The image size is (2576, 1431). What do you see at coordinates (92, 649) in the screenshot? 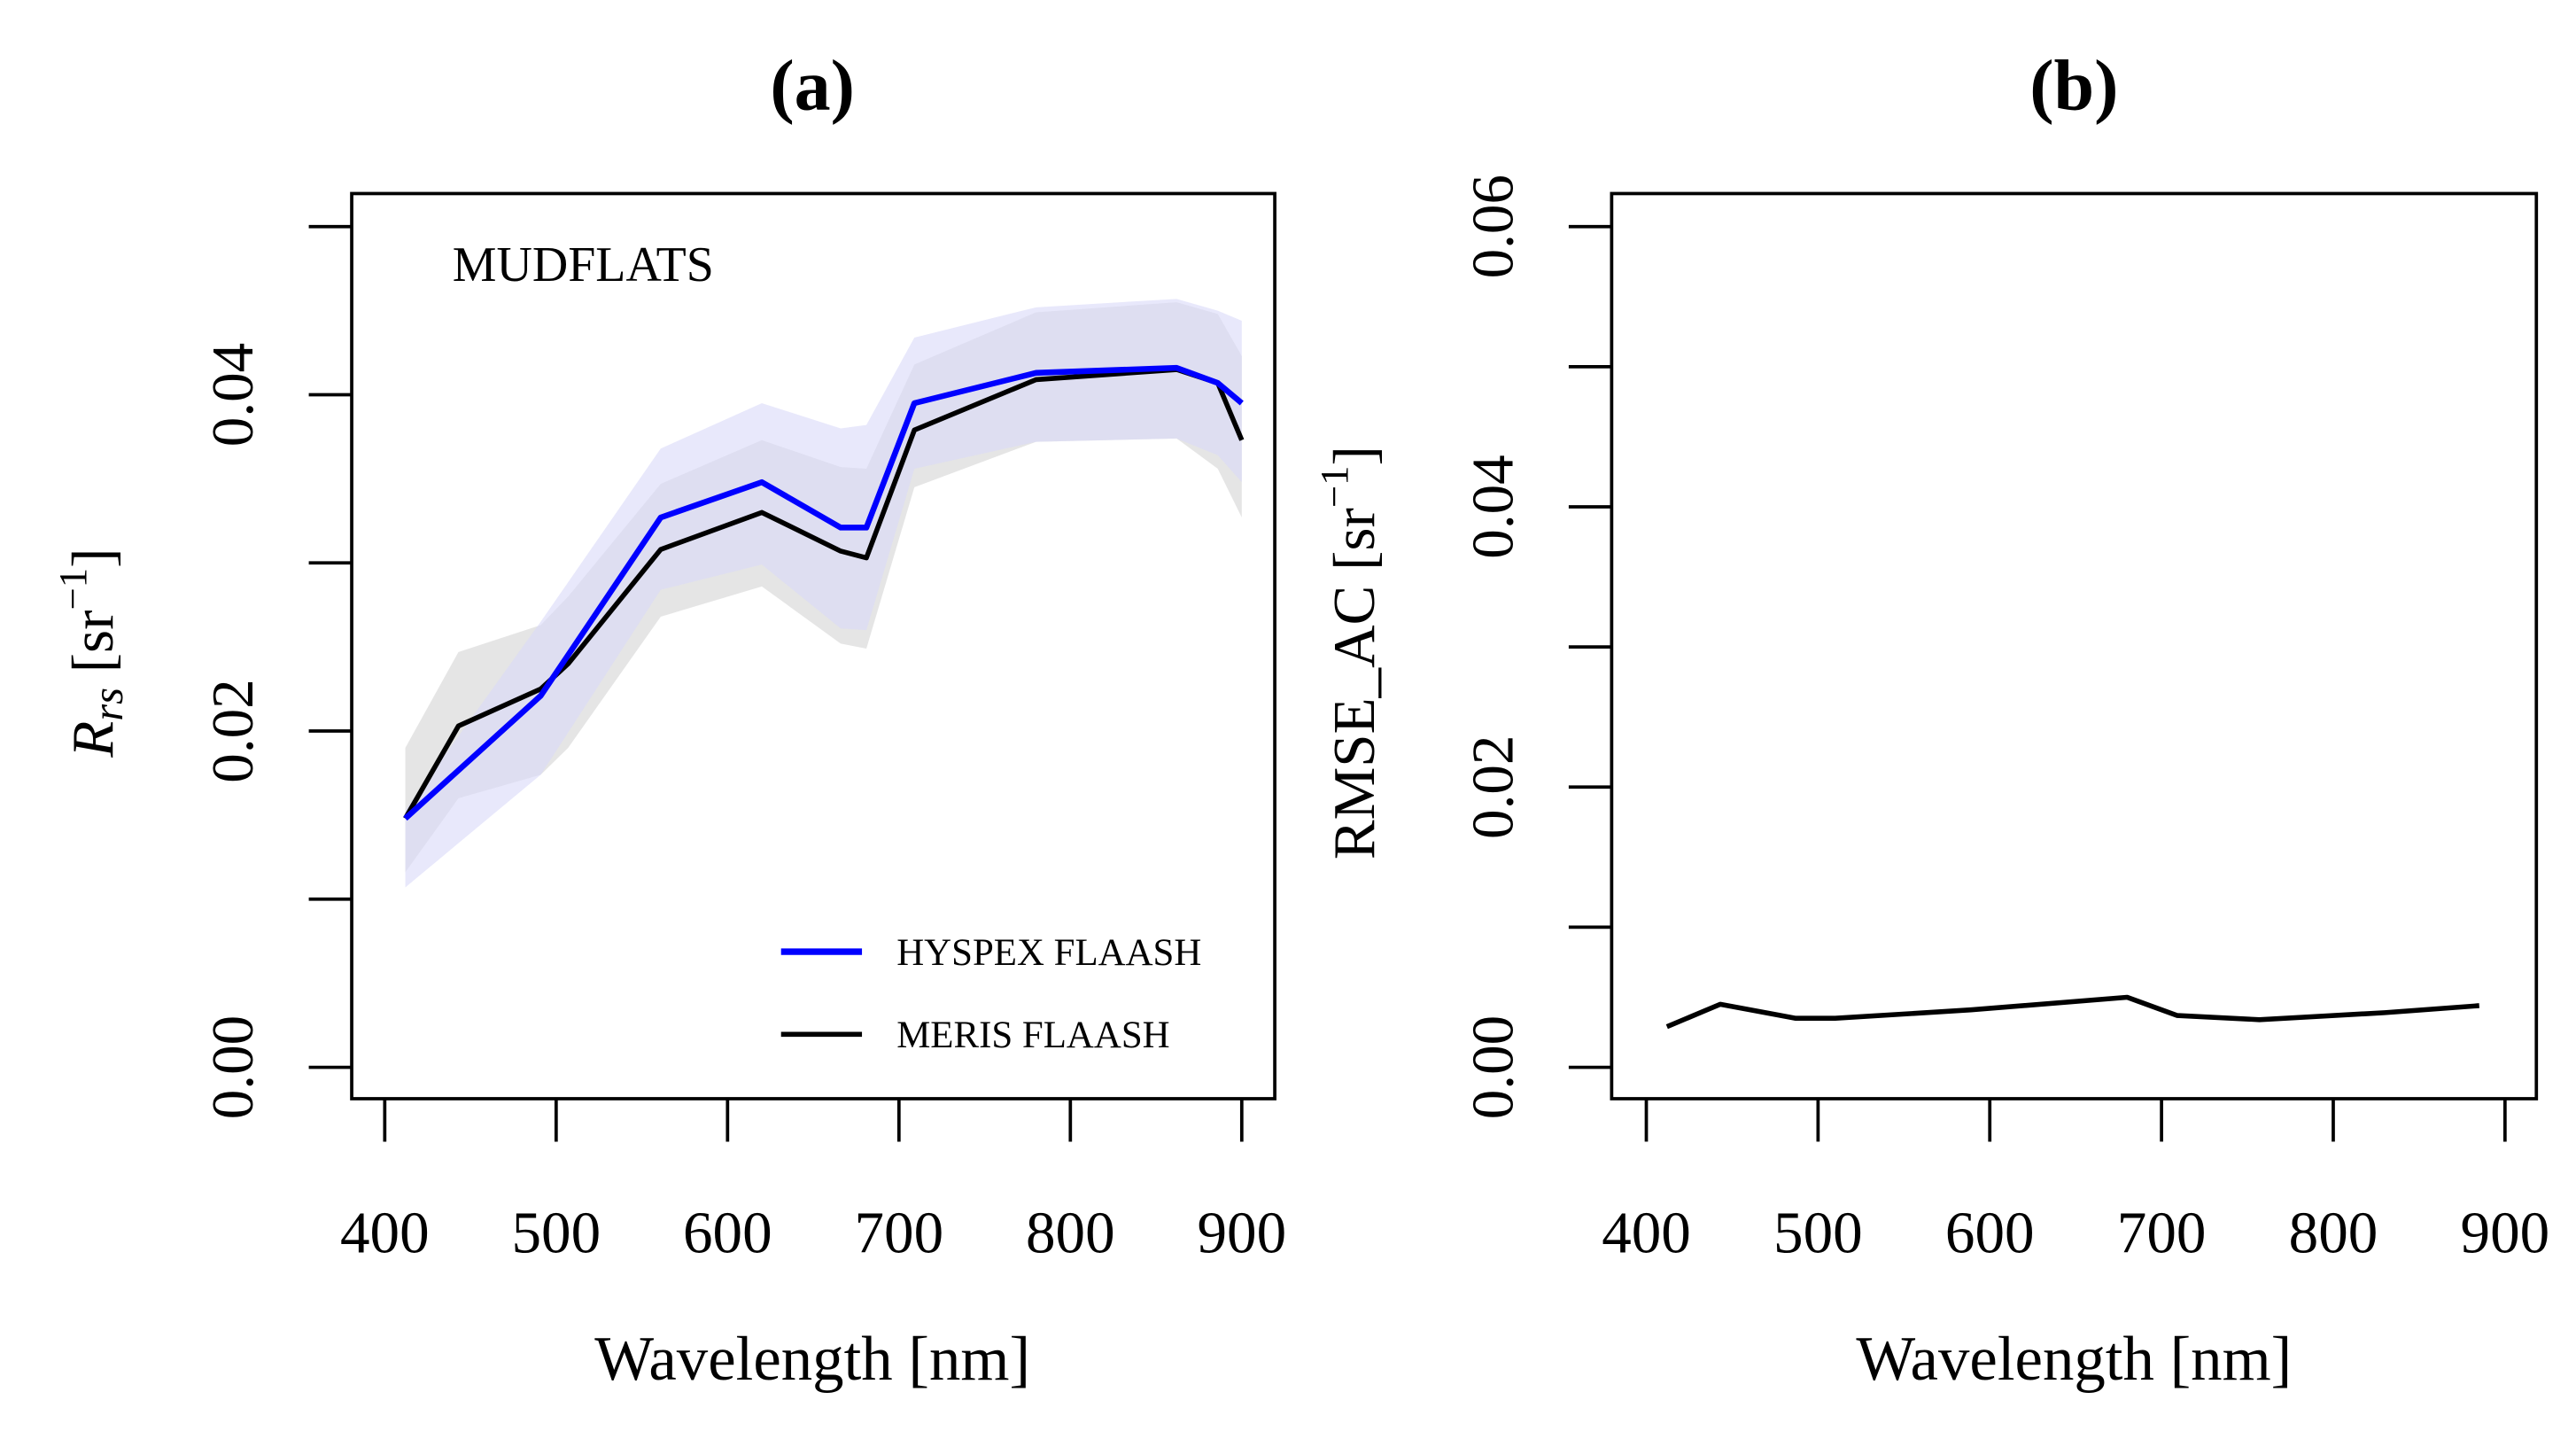
I see `y-label-unit: [sr` at bounding box center [92, 649].